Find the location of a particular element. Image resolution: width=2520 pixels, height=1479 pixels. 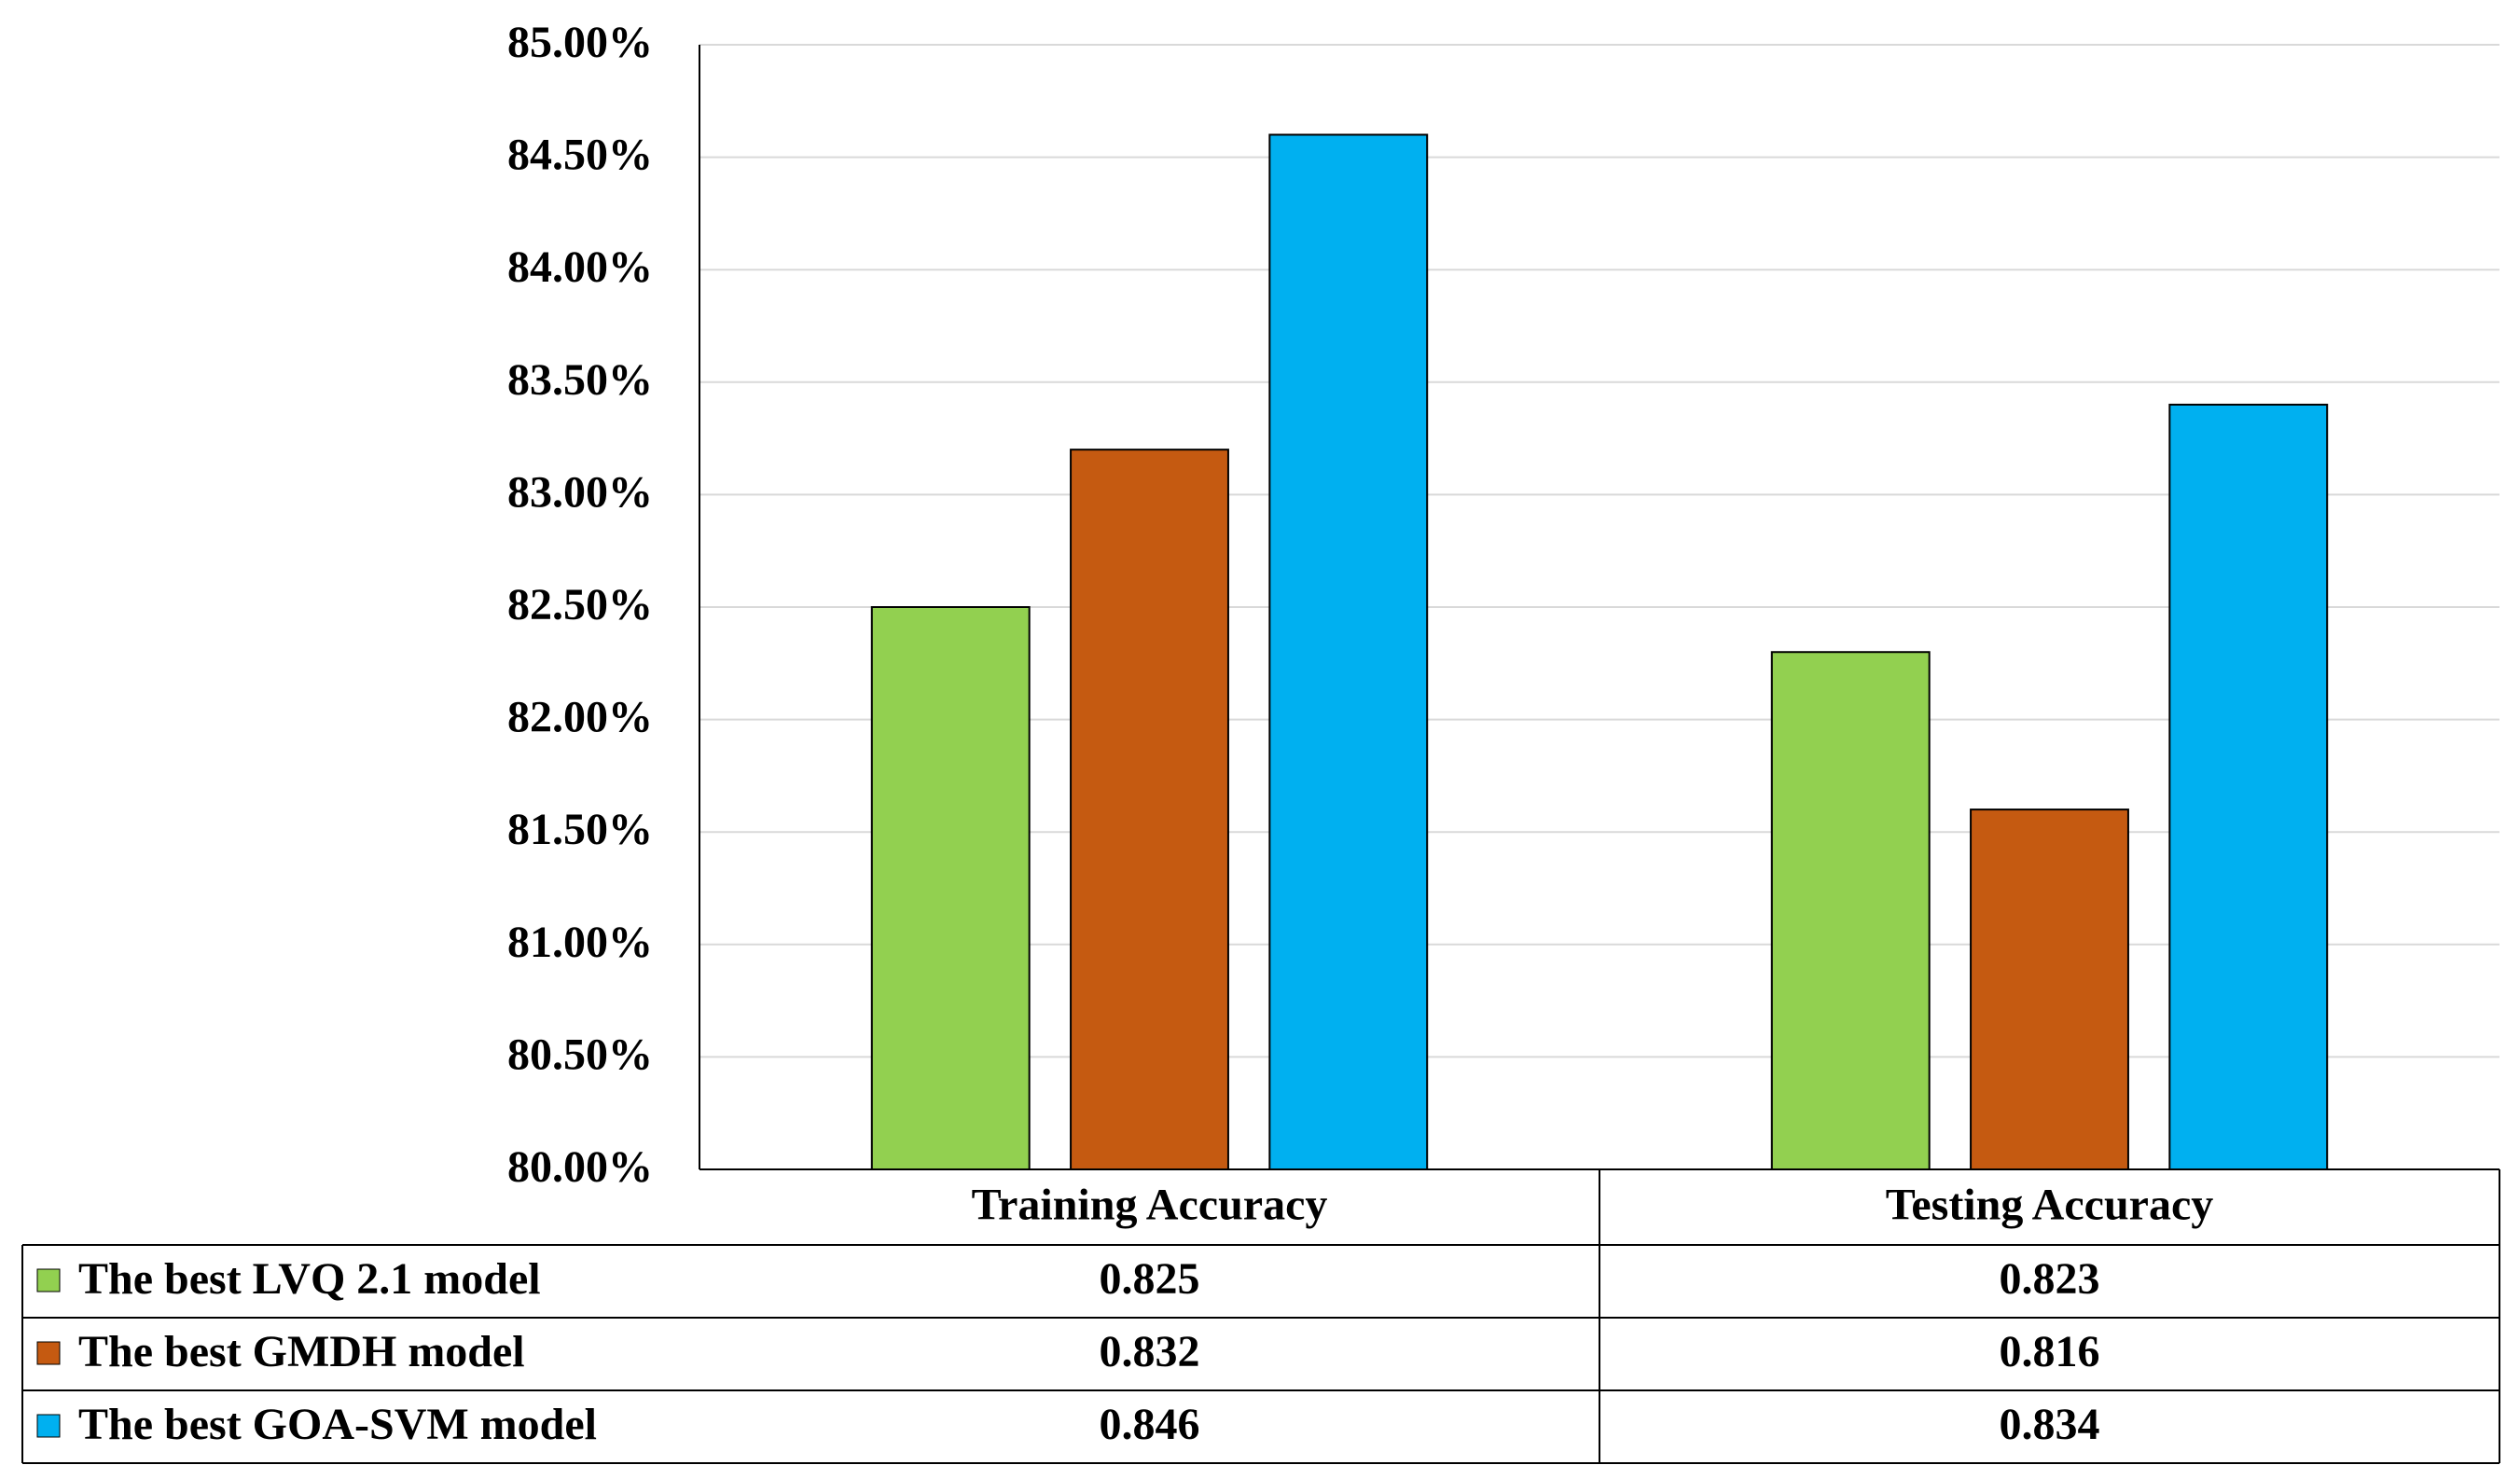

table-value: 0.832 is located at coordinates (1150, 1351).